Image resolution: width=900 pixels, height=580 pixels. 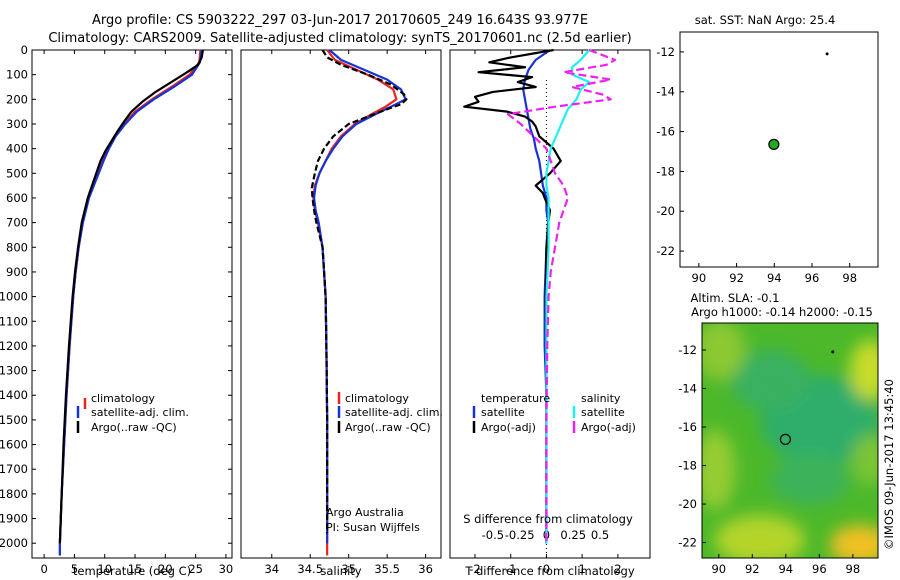 What do you see at coordinates (271, 569) in the screenshot?
I see `xtick-label: 34` at bounding box center [271, 569].